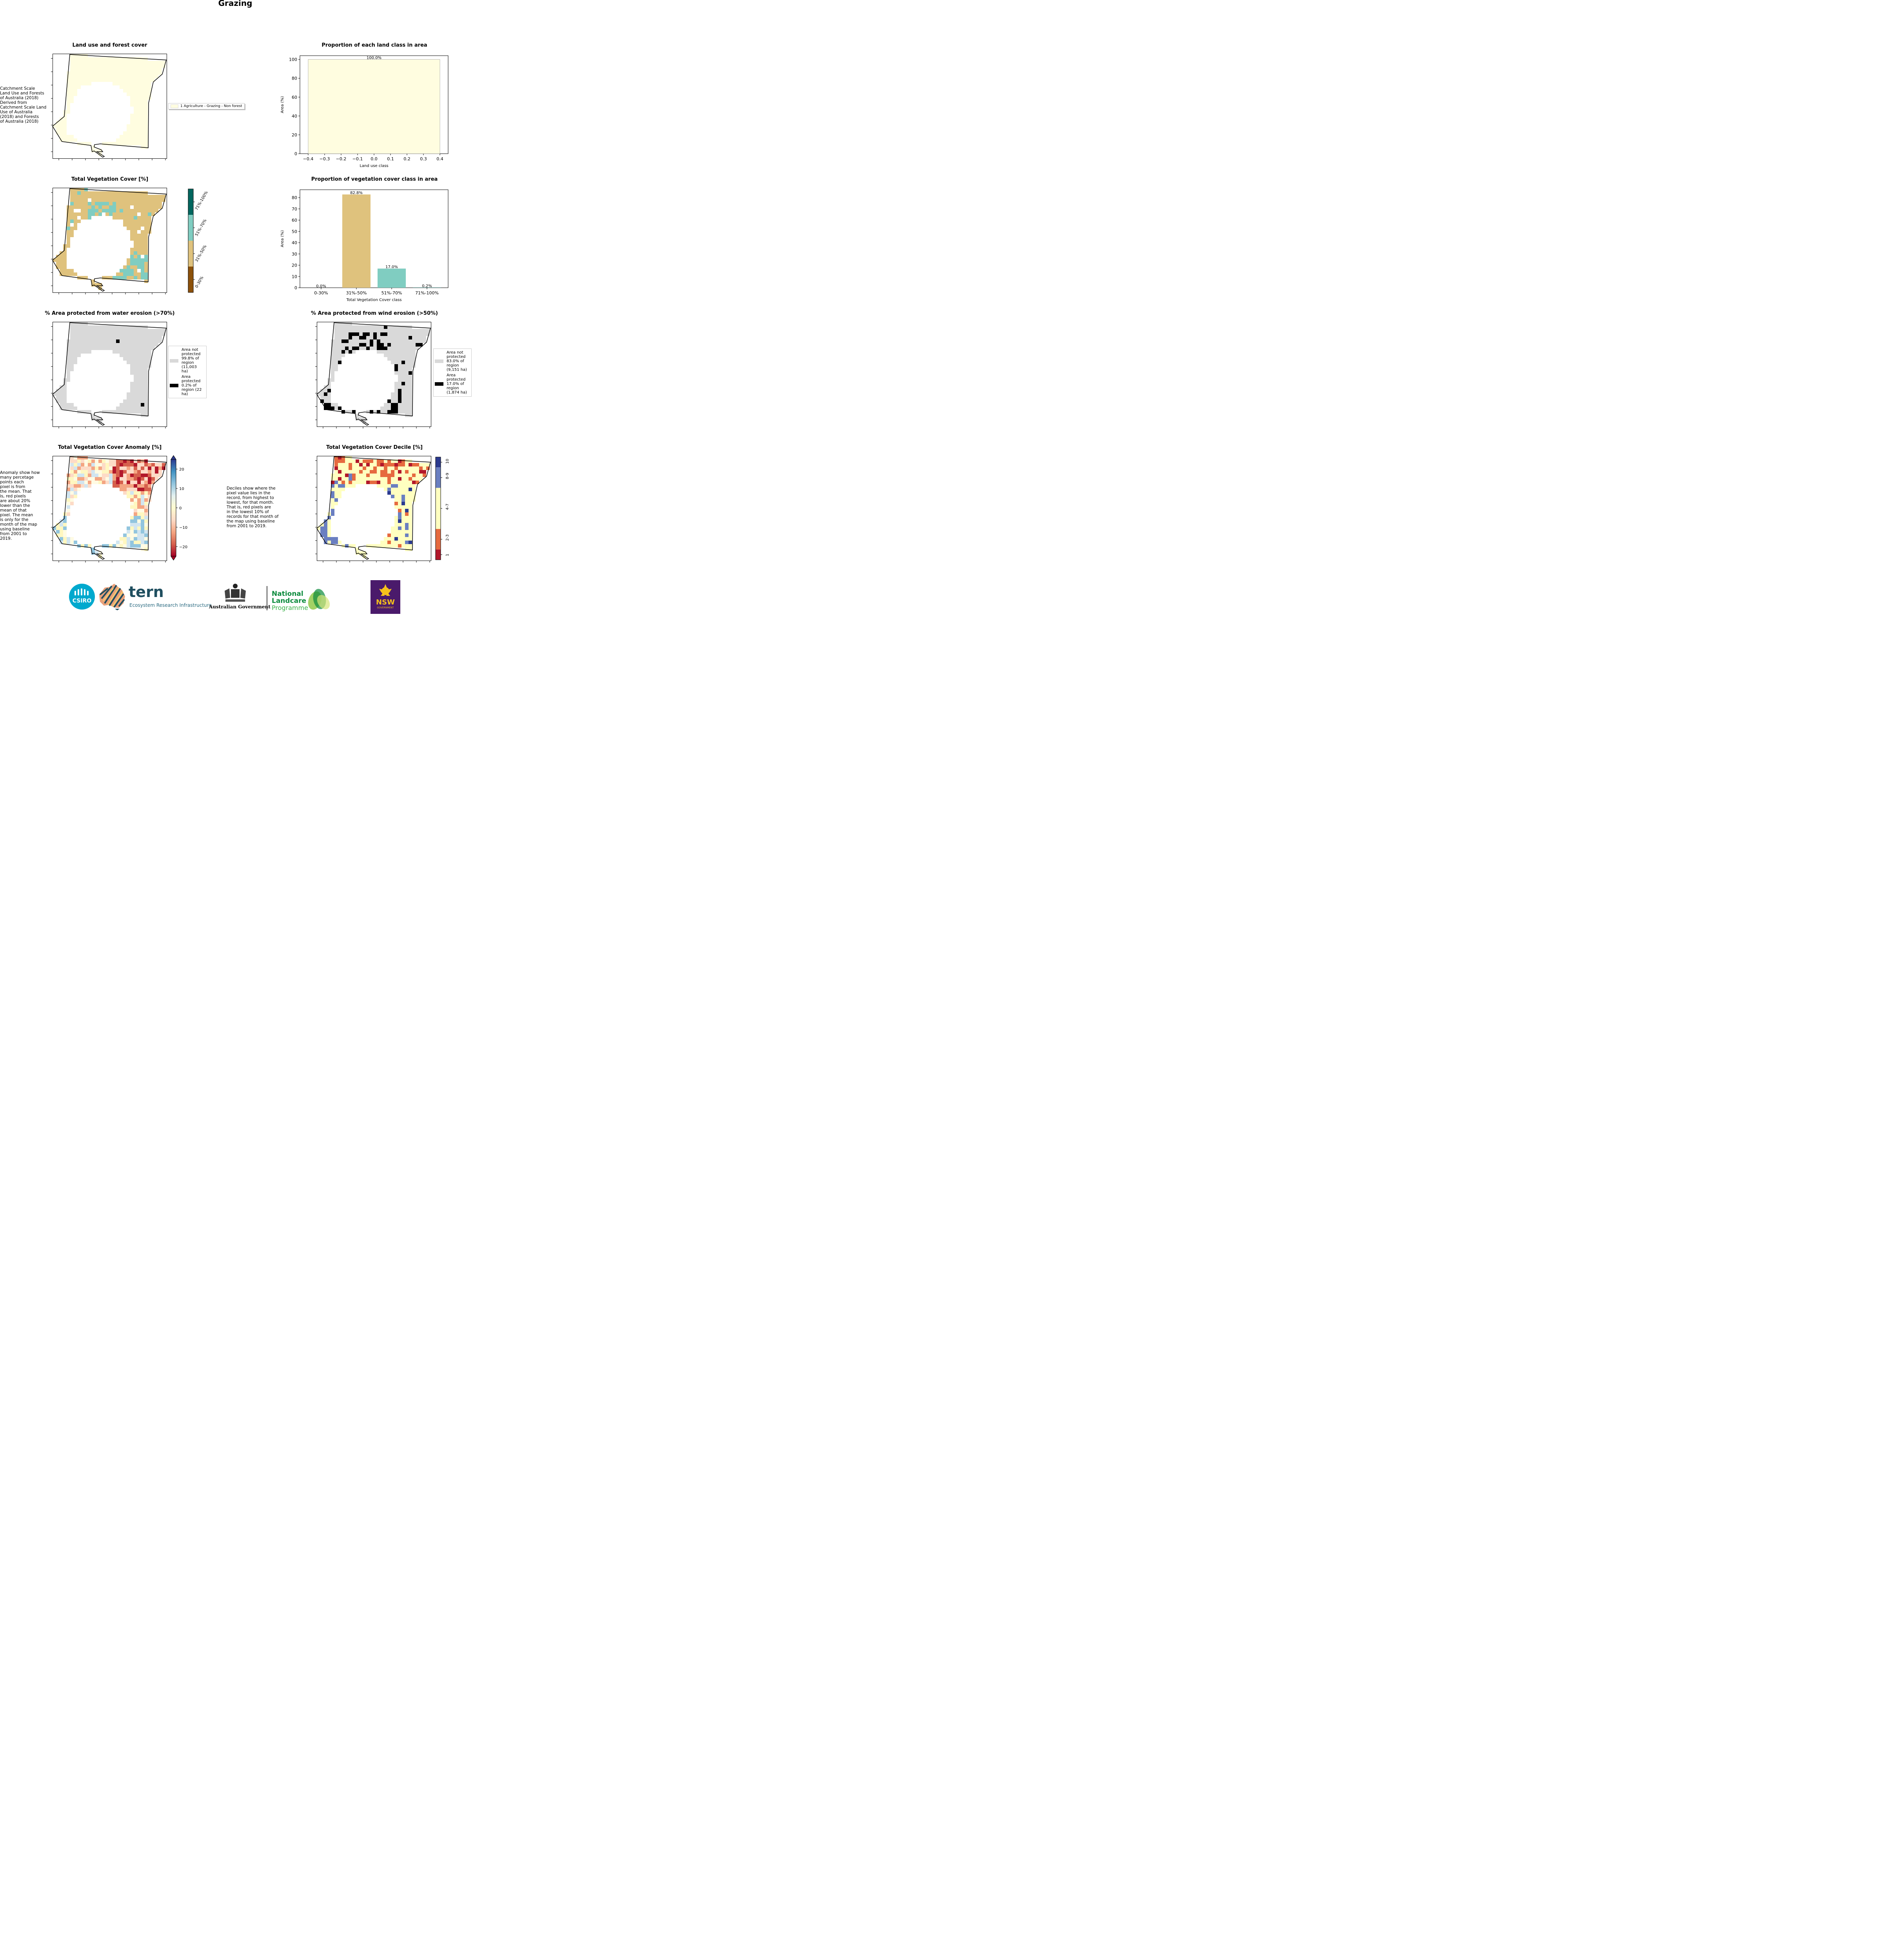 This screenshot has height=1960, width=1889. What do you see at coordinates (373, 508) in the screenshot?
I see `catchment-boundary` at bounding box center [373, 508].